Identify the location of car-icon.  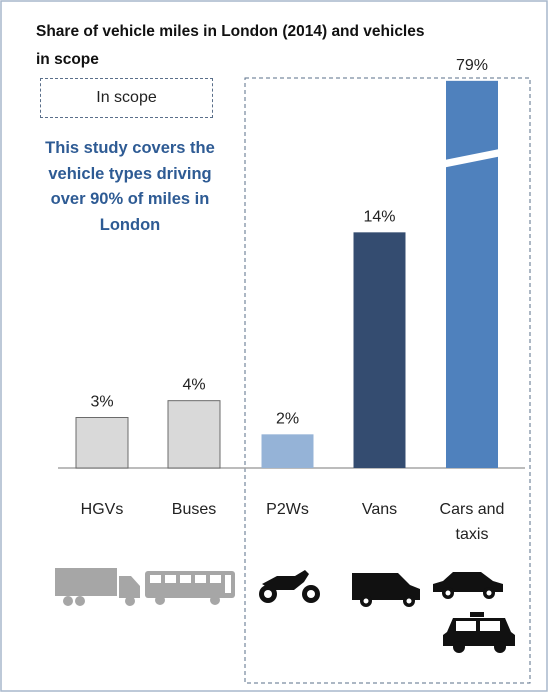
(468, 585).